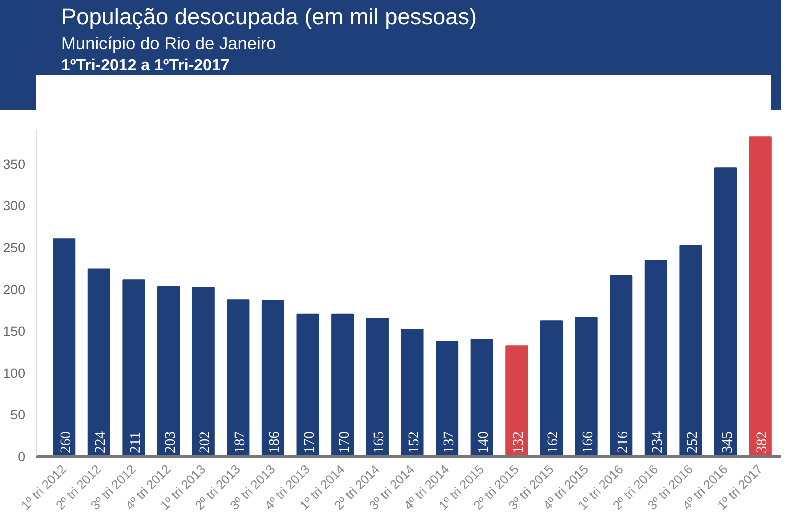 This screenshot has width=791, height=531. Describe the element at coordinates (22, 457) in the screenshot. I see `y-tick-label: 0` at that location.